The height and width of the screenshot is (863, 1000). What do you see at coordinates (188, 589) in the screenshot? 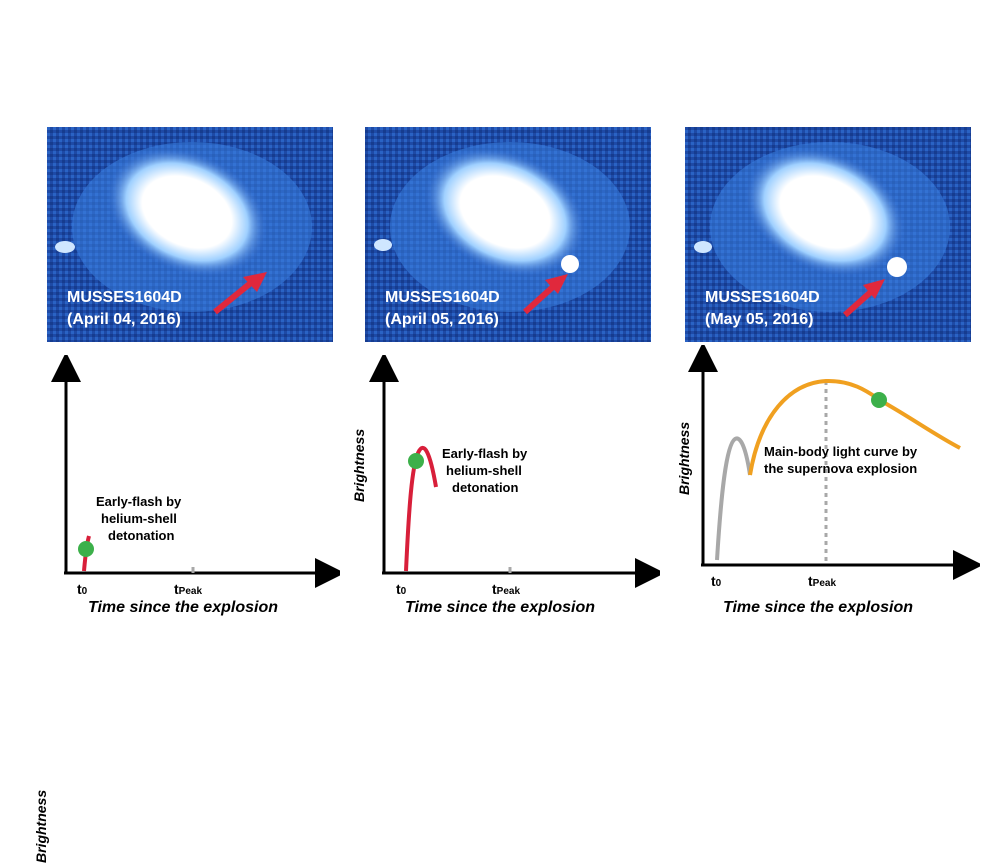
I see `tick-tpeak-1: tPeak` at bounding box center [188, 589].